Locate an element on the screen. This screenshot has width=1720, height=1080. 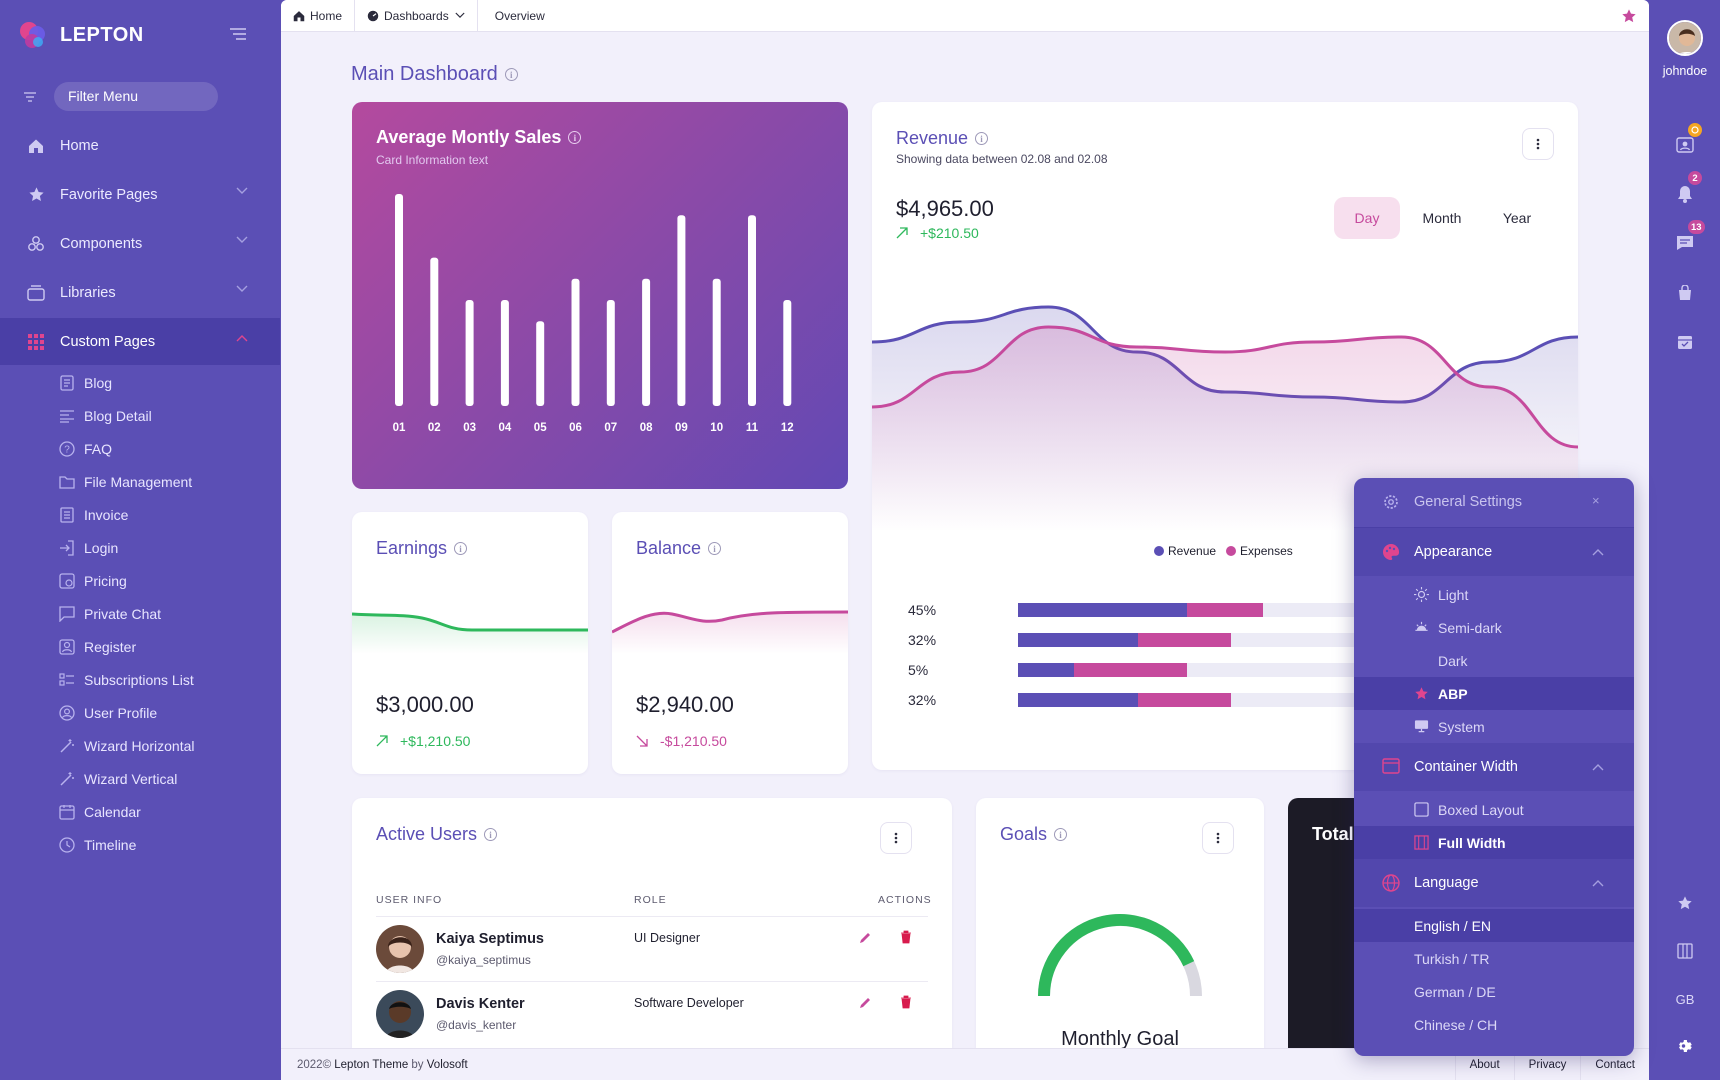
sidebar-collapse-icon is located at coordinates (238, 34).